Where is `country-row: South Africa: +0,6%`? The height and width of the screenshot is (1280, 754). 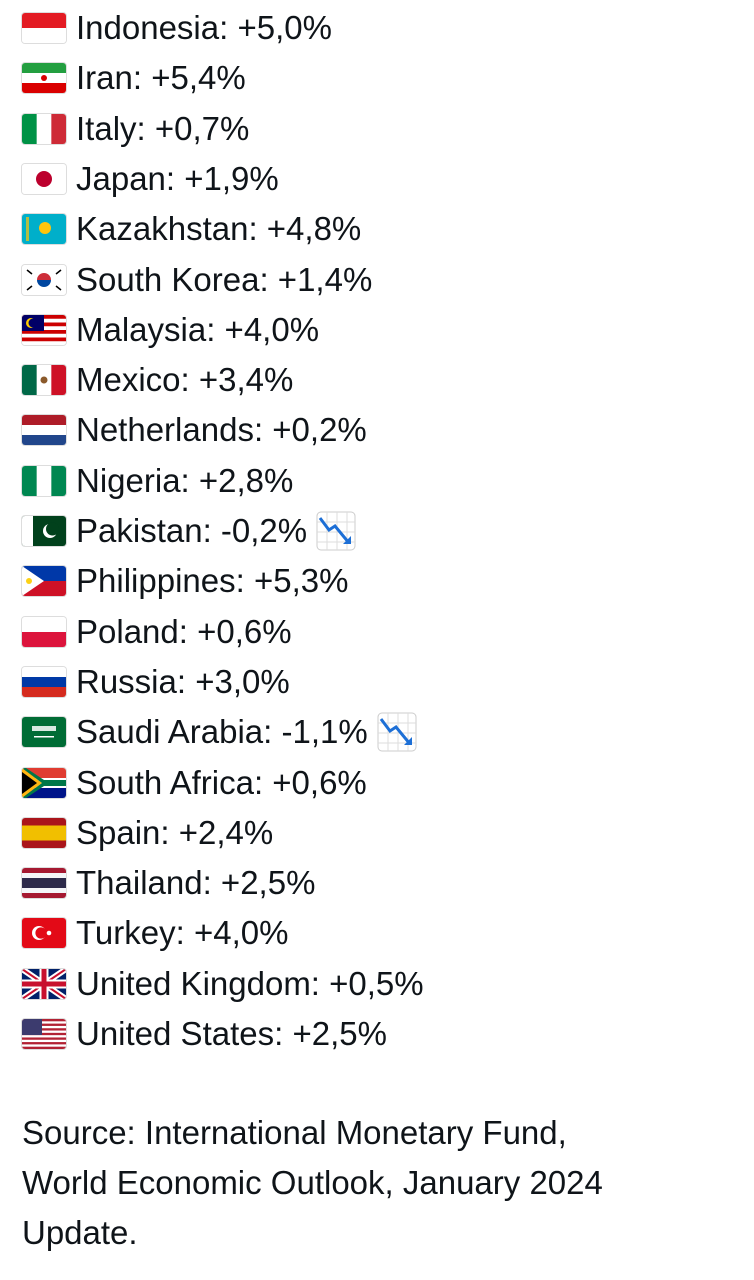 country-row: South Africa: +0,6% is located at coordinates (194, 783).